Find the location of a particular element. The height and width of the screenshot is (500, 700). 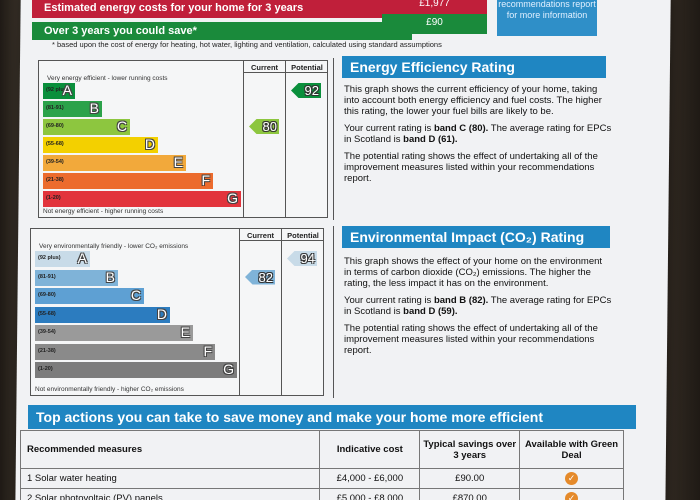

cost-header: Indicative cost is located at coordinates (370, 449).